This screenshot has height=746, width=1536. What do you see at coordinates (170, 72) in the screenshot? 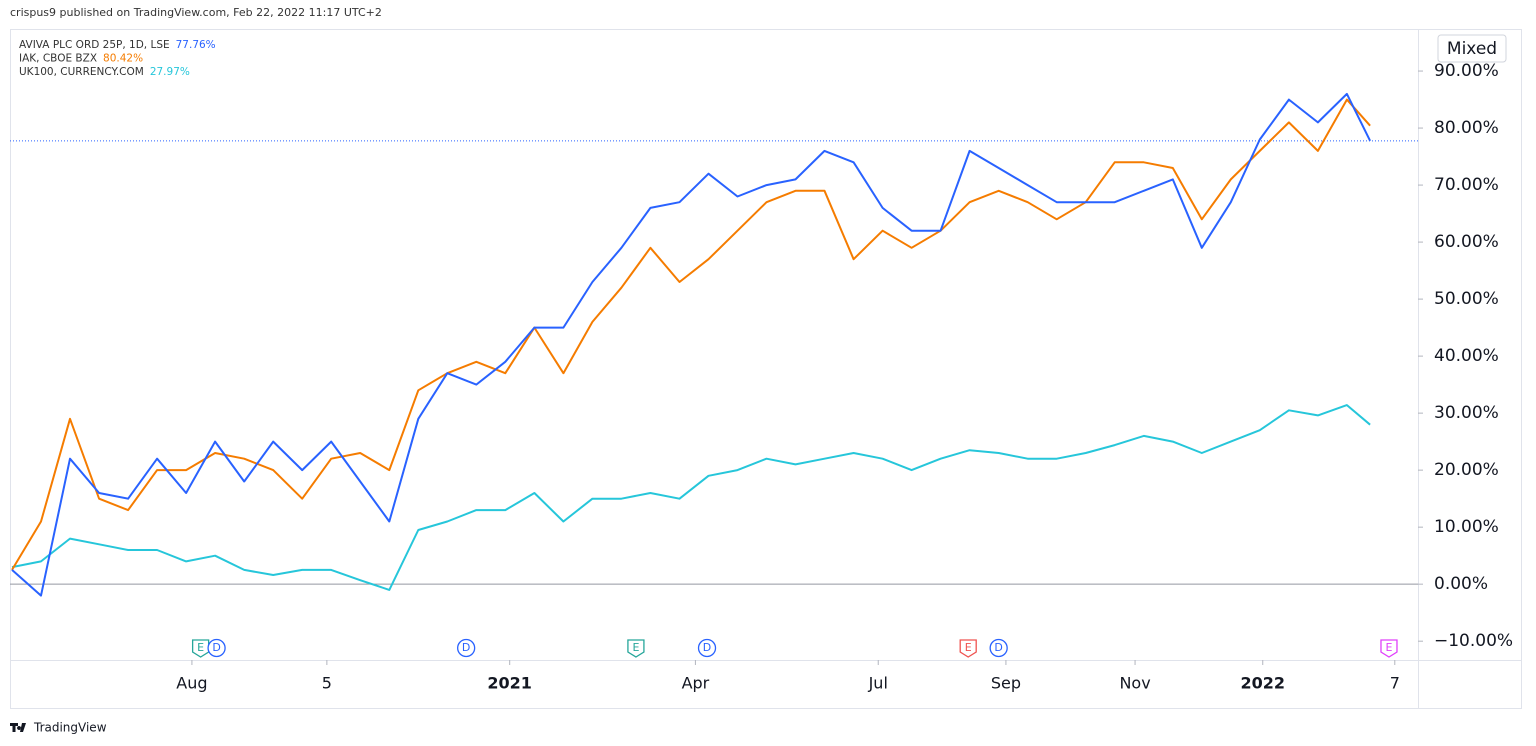
I see `legend-value: 27.97%` at bounding box center [170, 72].